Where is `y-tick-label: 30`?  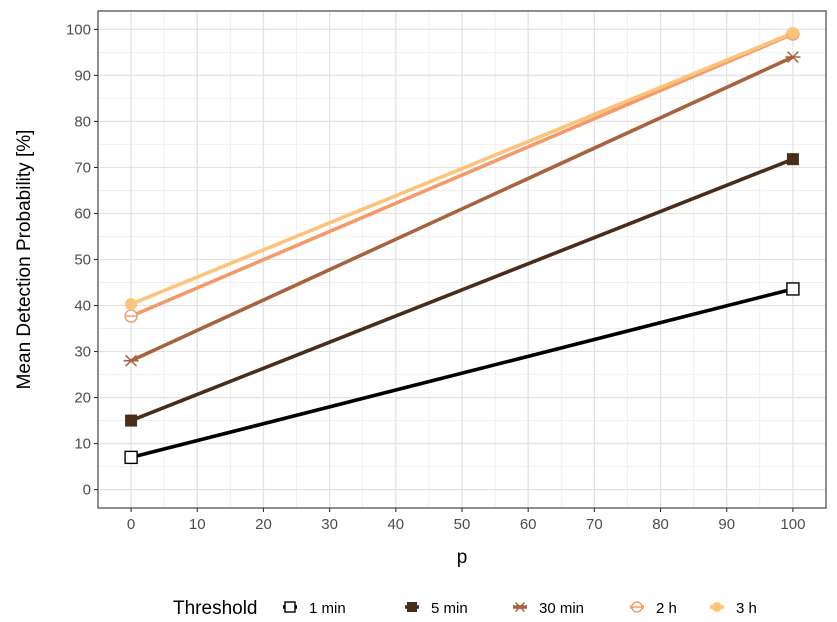
y-tick-label: 30 is located at coordinates (82, 352).